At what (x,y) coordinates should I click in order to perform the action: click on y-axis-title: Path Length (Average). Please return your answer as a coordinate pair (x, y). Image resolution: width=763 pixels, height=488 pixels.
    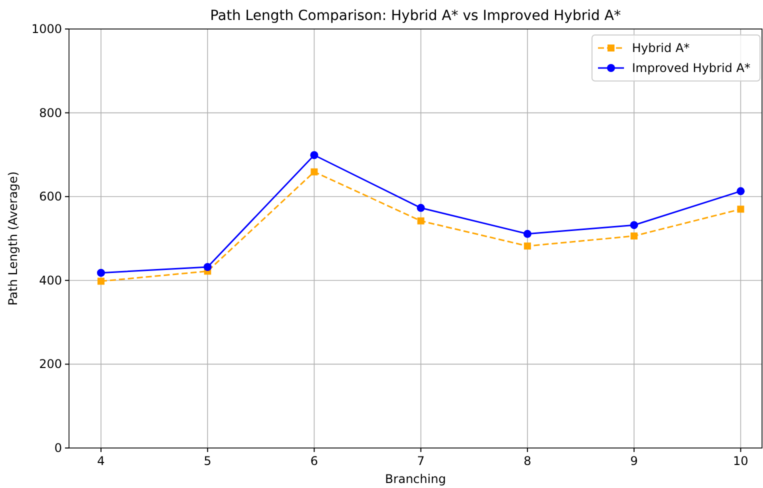
    Looking at the image, I should click on (13, 238).